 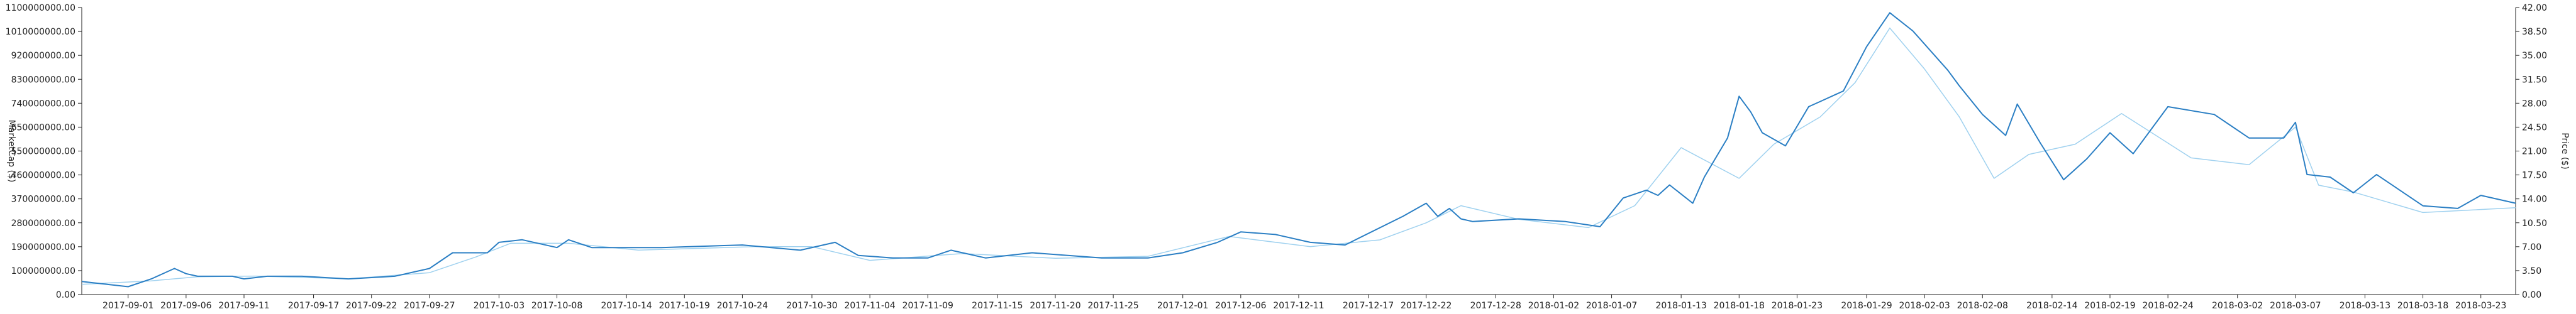 What do you see at coordinates (2534, 176) in the screenshot?
I see `right-y-tick-label: 17.50` at bounding box center [2534, 176].